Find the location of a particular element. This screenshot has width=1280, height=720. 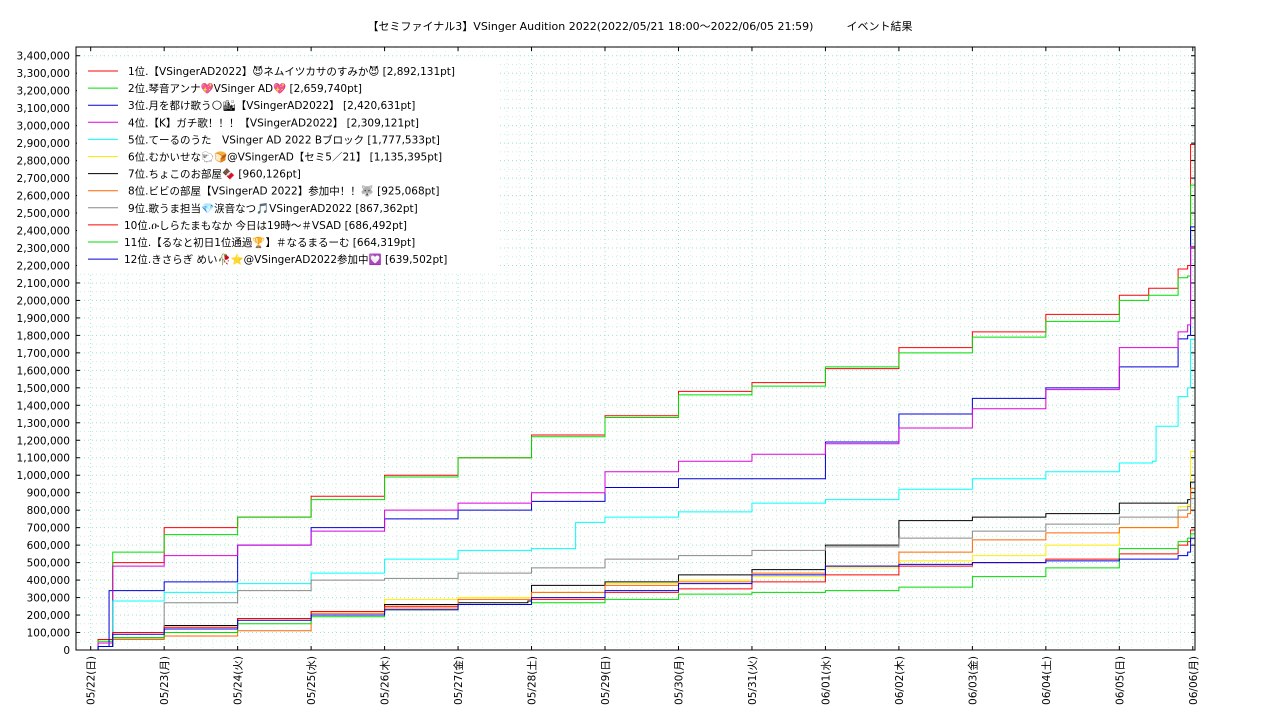

legend-entry: 9位.歌うま担当💎涙音なつ🎵VSingerAD2022 [867,362pt] is located at coordinates (273, 208).